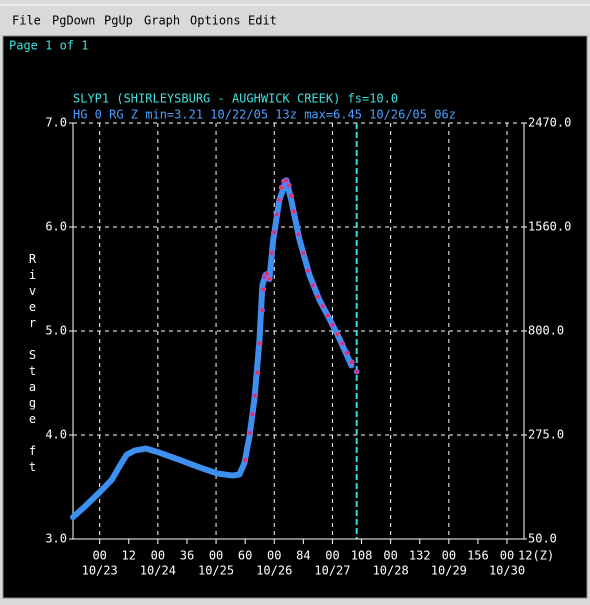 This screenshot has width=590, height=605. What do you see at coordinates (420, 556) in the screenshot?
I see `x-tick-label: 132` at bounding box center [420, 556].